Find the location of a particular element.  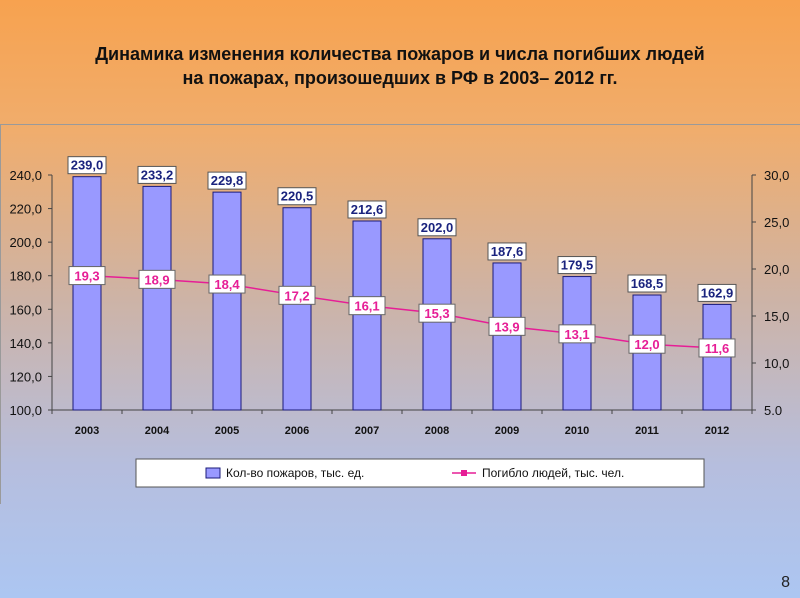

y-left-tick-label: 100,0 is located at coordinates (25, 410).